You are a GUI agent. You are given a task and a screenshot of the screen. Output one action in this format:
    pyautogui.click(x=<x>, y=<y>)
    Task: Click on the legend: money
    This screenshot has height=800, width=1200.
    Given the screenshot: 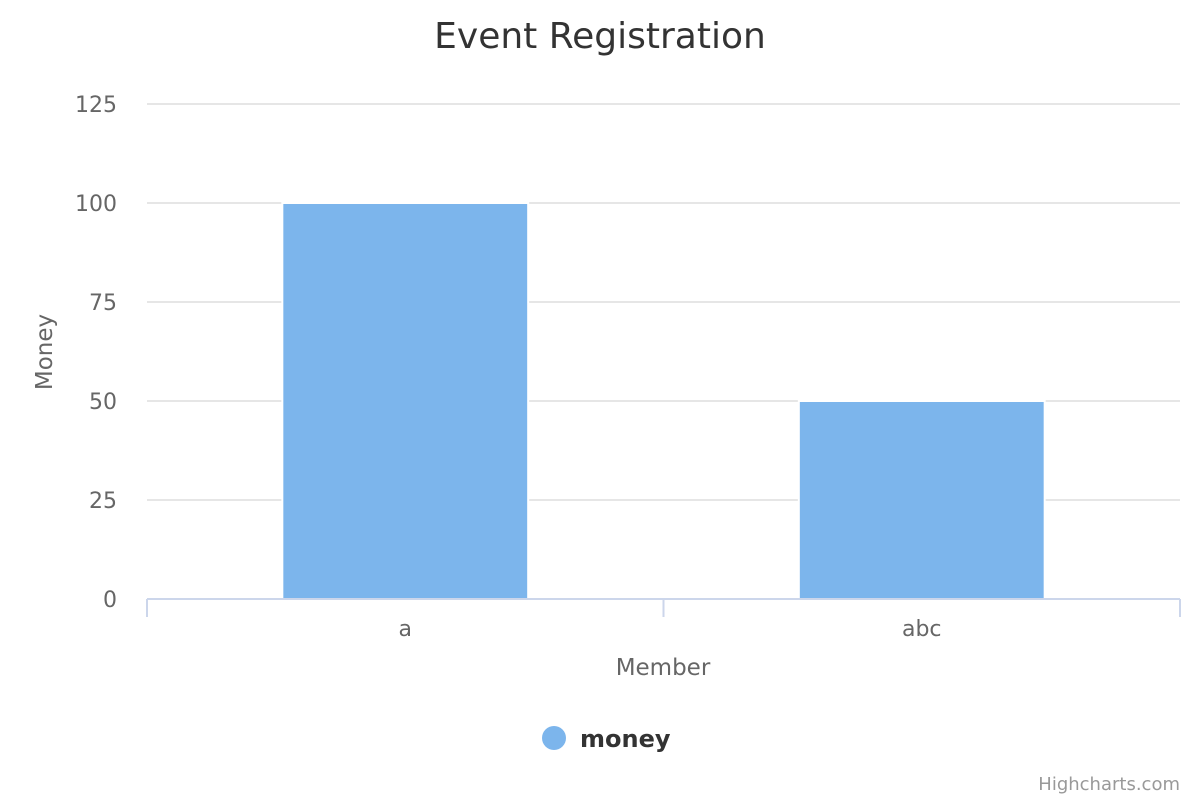 What is the action you would take?
    pyautogui.click(x=606, y=739)
    